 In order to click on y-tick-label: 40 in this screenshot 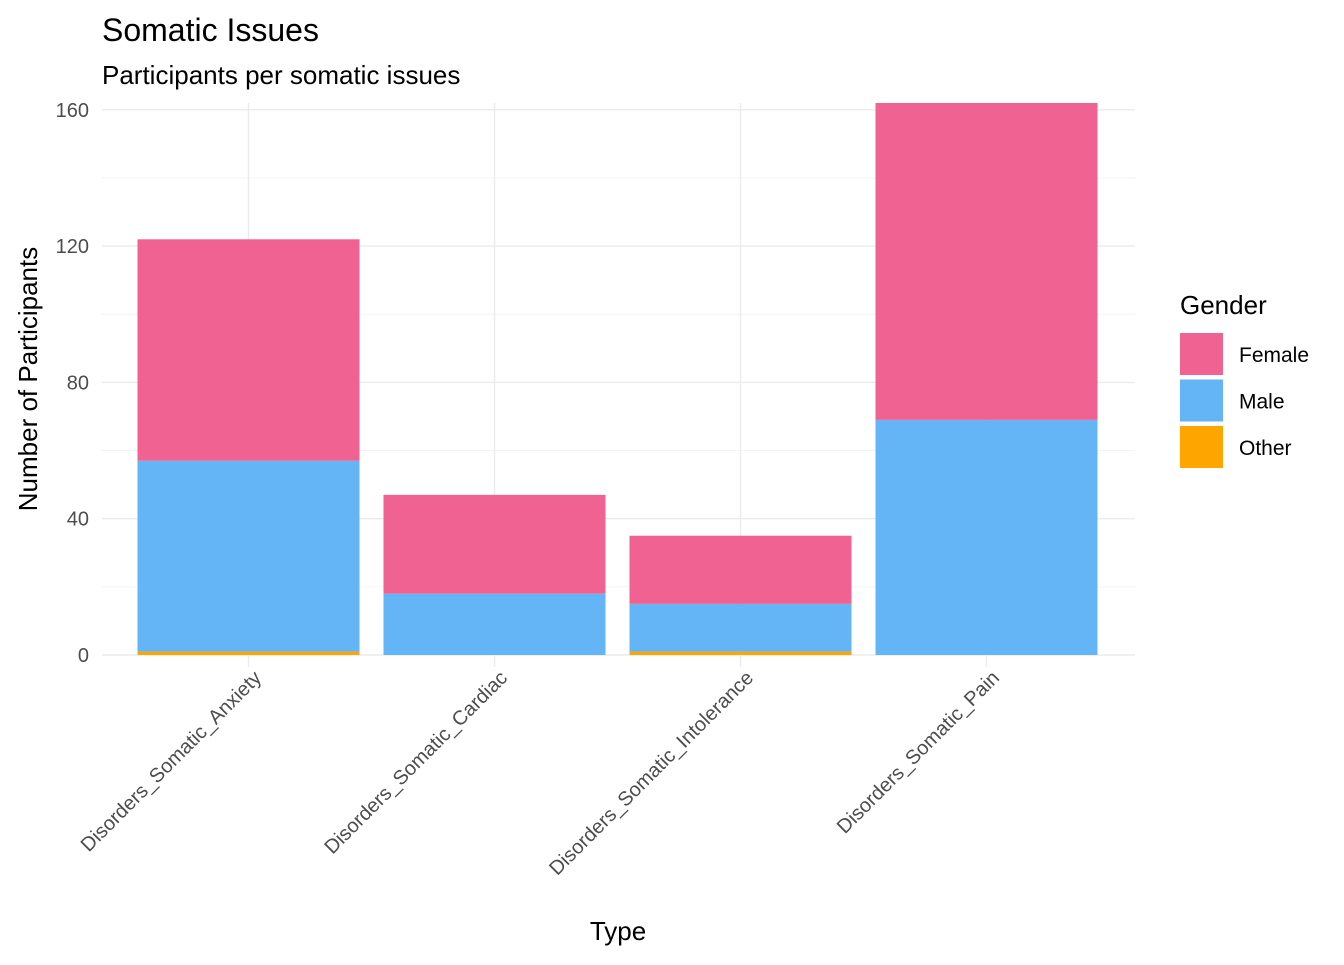, I will do `click(78, 520)`.